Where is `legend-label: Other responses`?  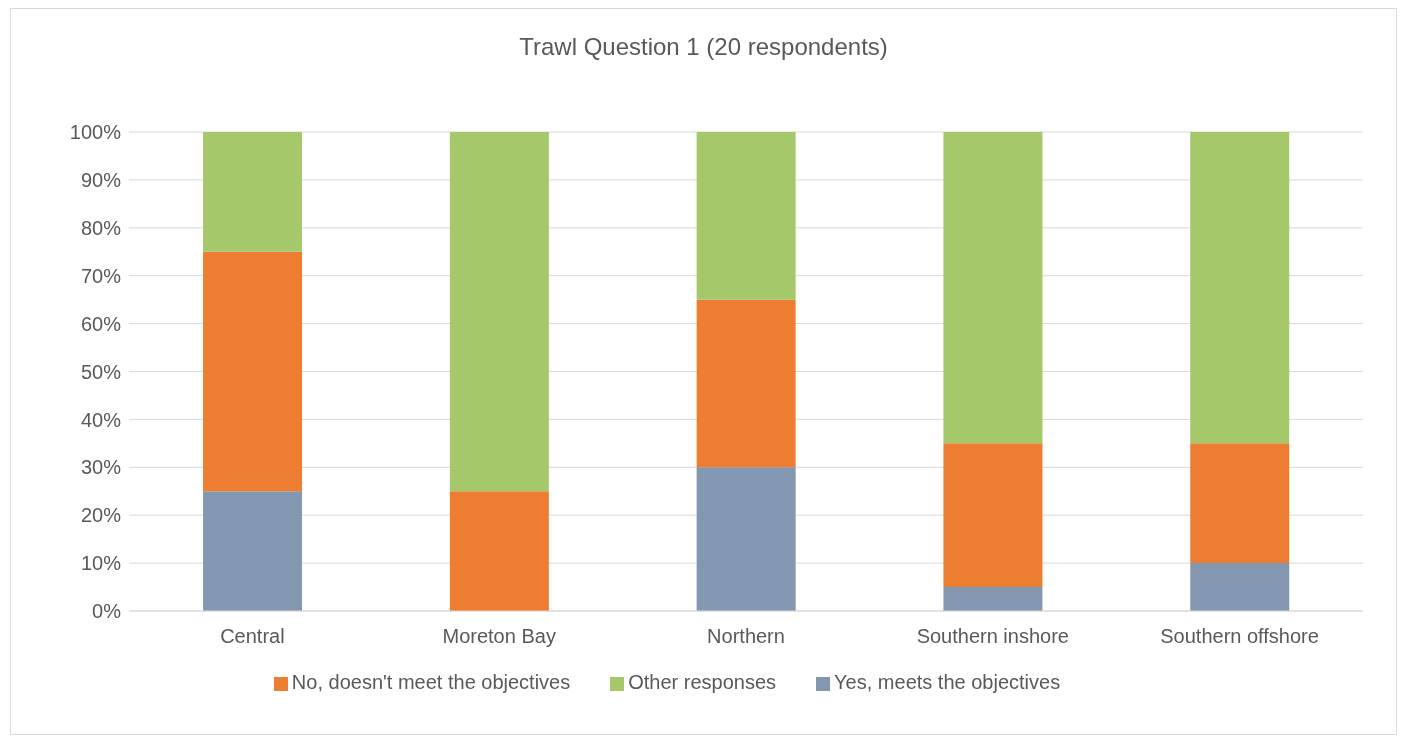 legend-label: Other responses is located at coordinates (702, 682).